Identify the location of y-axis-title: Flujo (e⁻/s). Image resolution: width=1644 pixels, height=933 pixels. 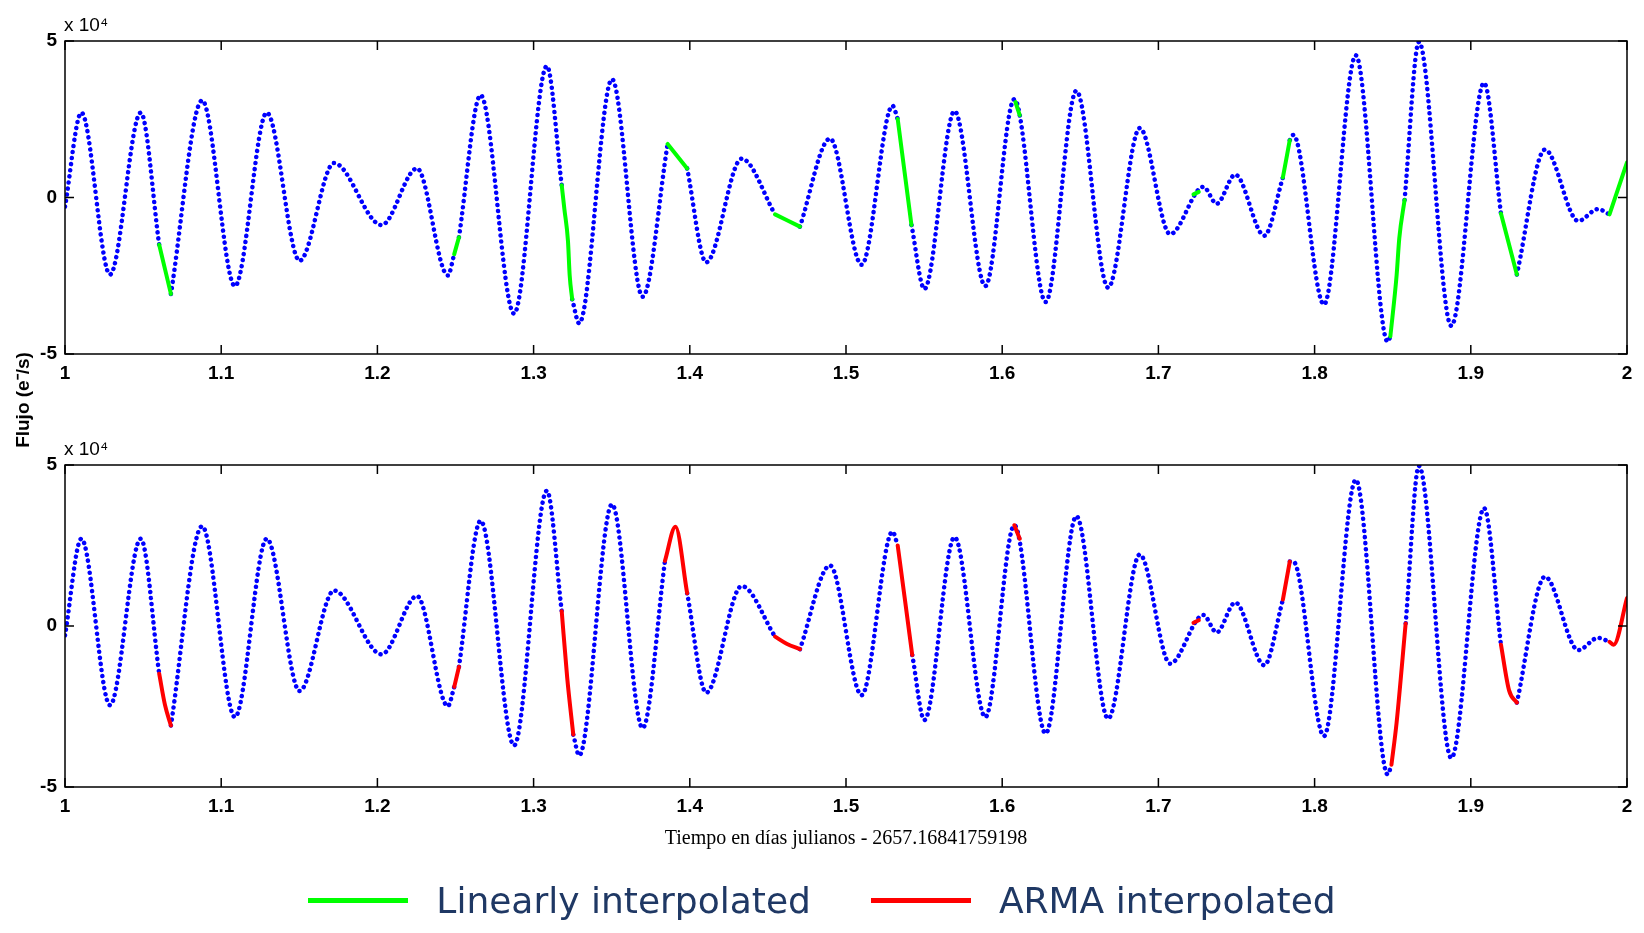
(22, 400).